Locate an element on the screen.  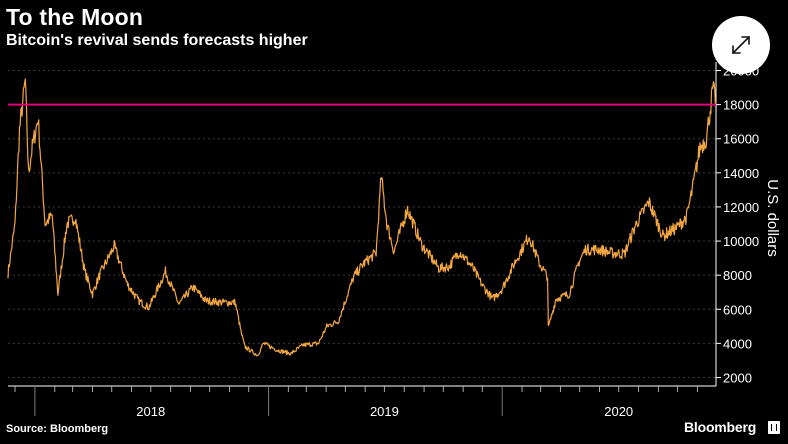
source-note: Source: Bloomberg is located at coordinates (57, 429).